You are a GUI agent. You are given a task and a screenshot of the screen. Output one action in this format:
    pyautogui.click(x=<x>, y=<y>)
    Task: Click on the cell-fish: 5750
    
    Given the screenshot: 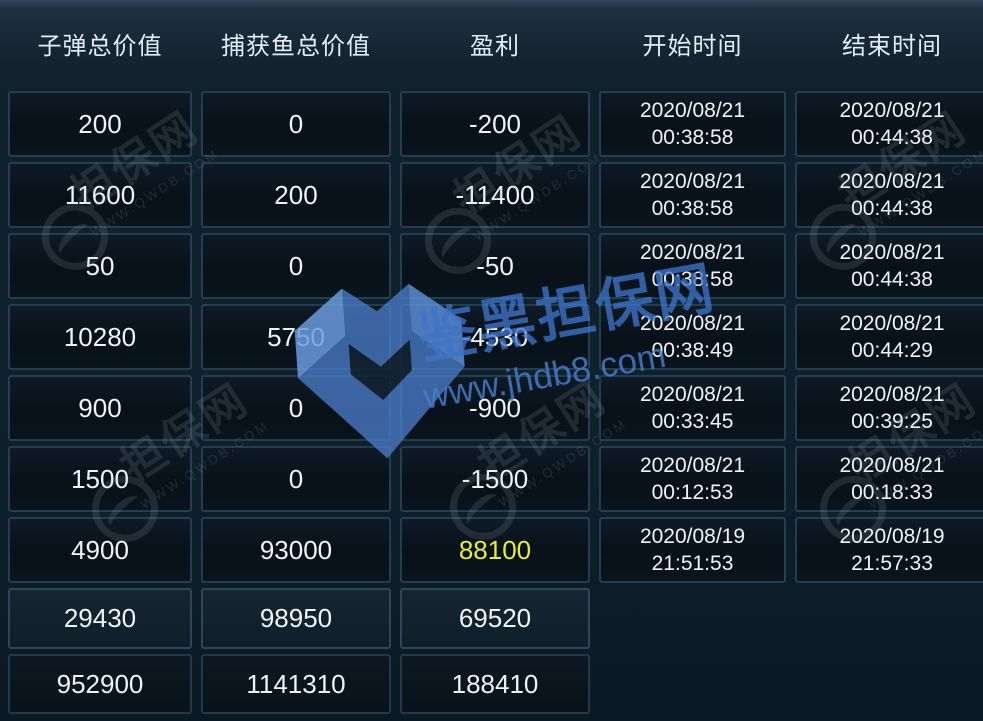 What is the action you would take?
    pyautogui.click(x=296, y=337)
    